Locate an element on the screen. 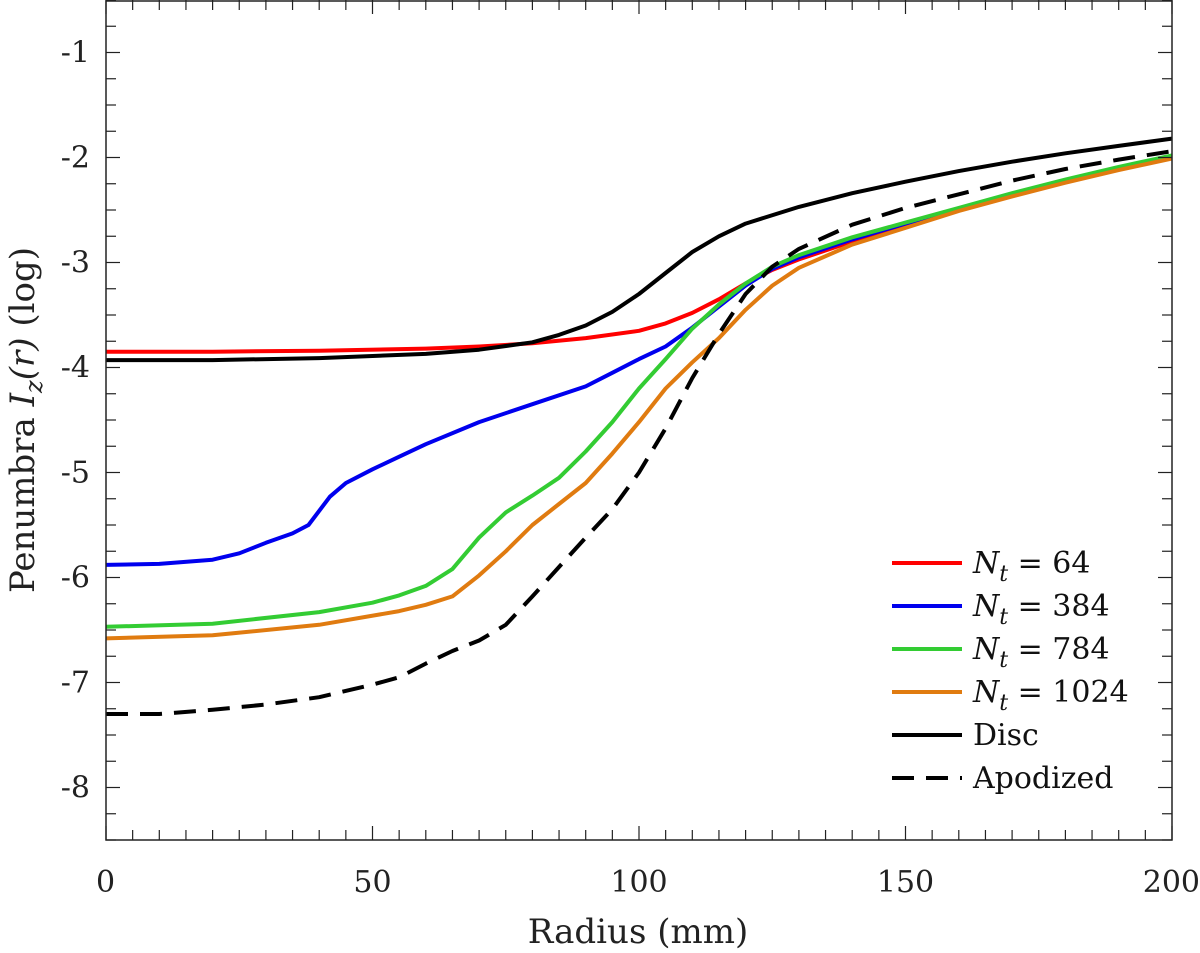  x-axis-title: Radius (mm) is located at coordinates (638, 932).